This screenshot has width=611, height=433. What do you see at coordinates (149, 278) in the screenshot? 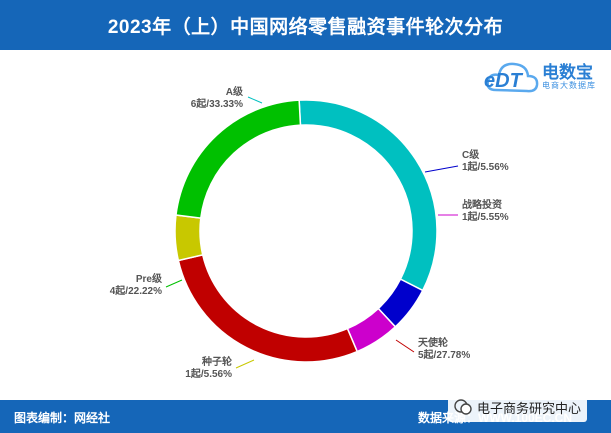
I see `slice-category-label-5: Pre级` at bounding box center [149, 278].